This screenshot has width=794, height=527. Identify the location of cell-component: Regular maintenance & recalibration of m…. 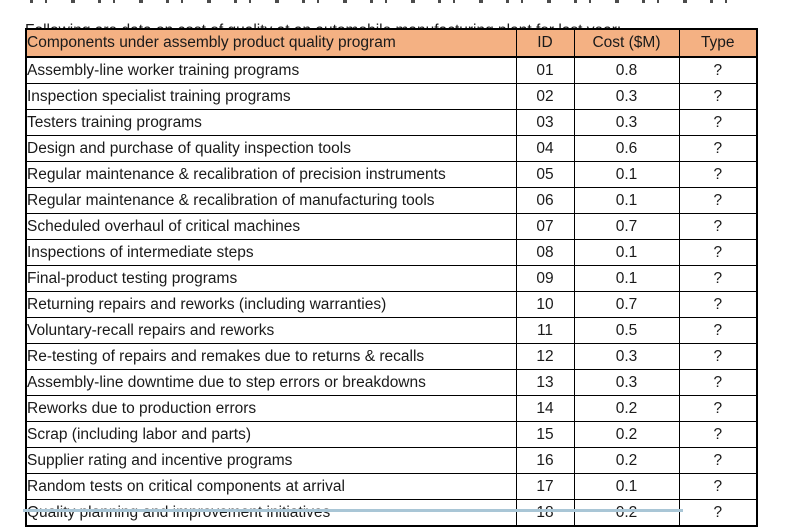
(271, 200).